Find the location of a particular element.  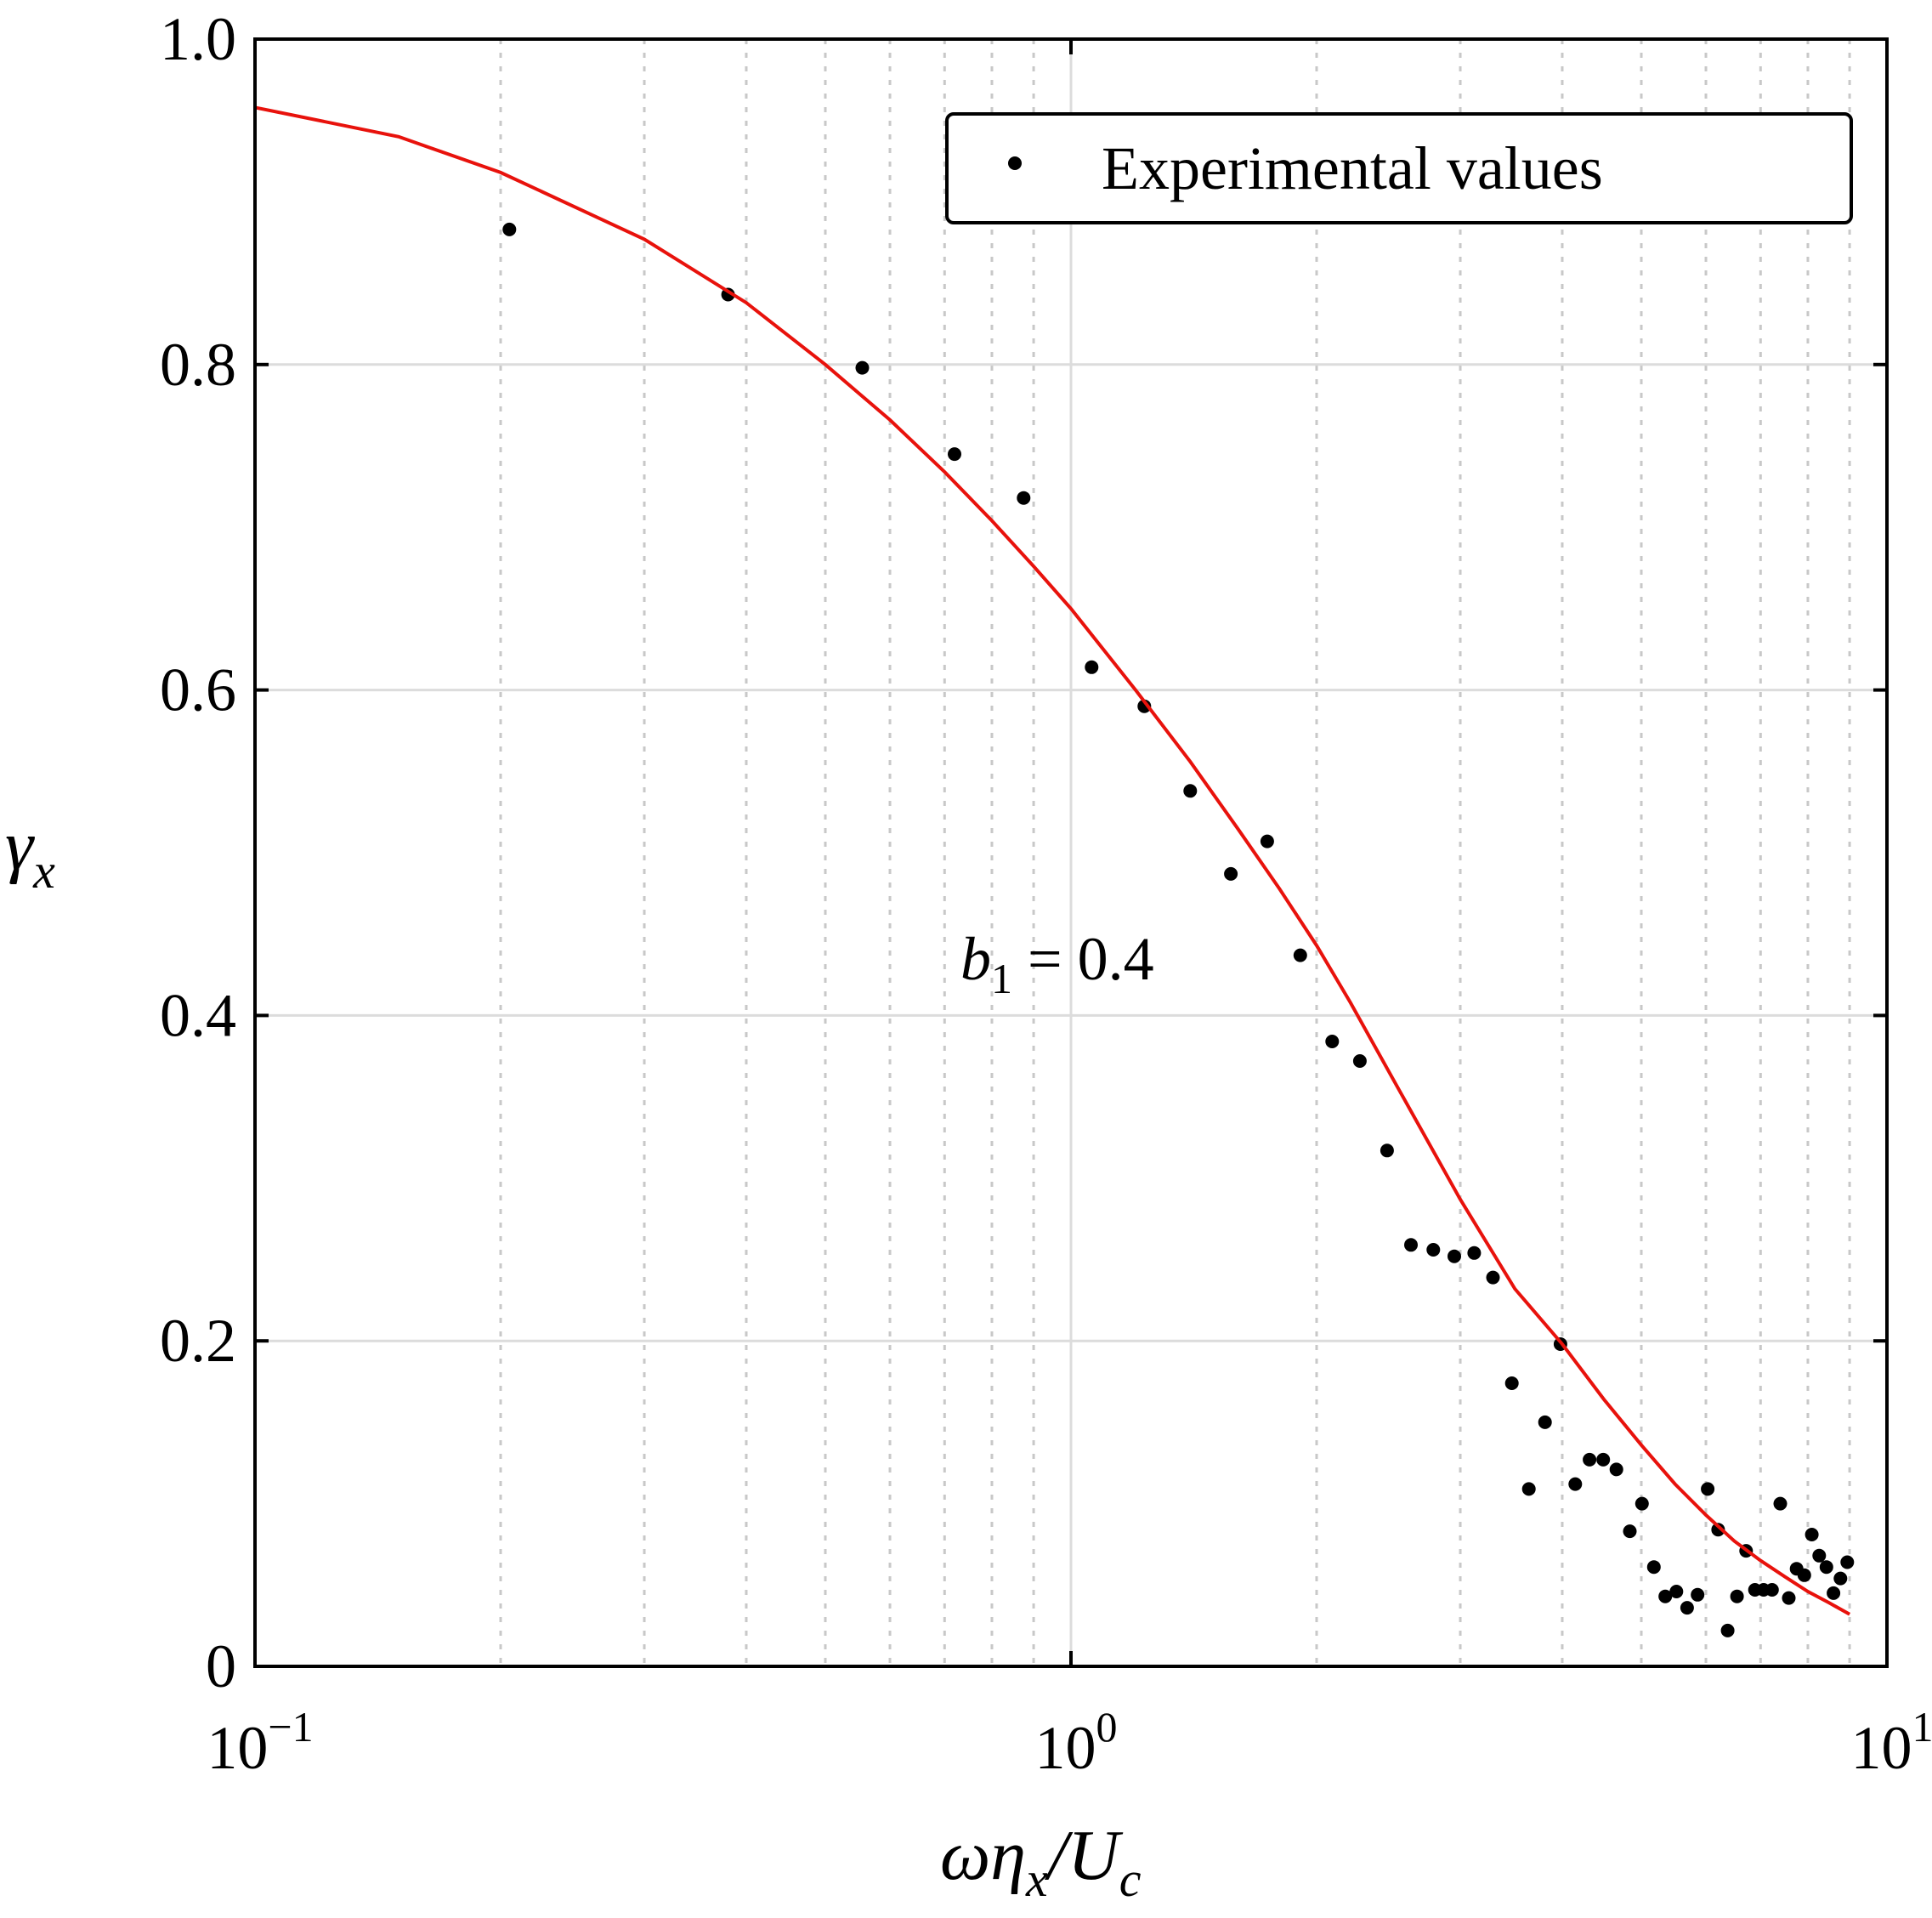

x-tick-label: 10⁻¹ is located at coordinates (260, 1742).